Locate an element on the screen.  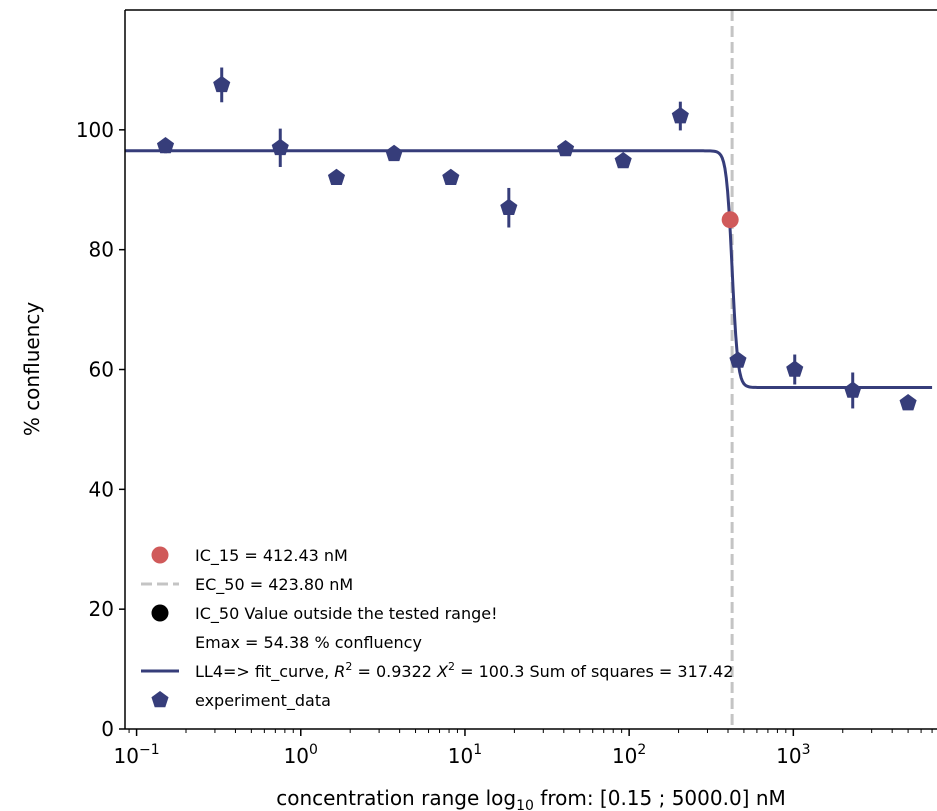
y-tick-label: 0 is located at coordinates (107, 729).